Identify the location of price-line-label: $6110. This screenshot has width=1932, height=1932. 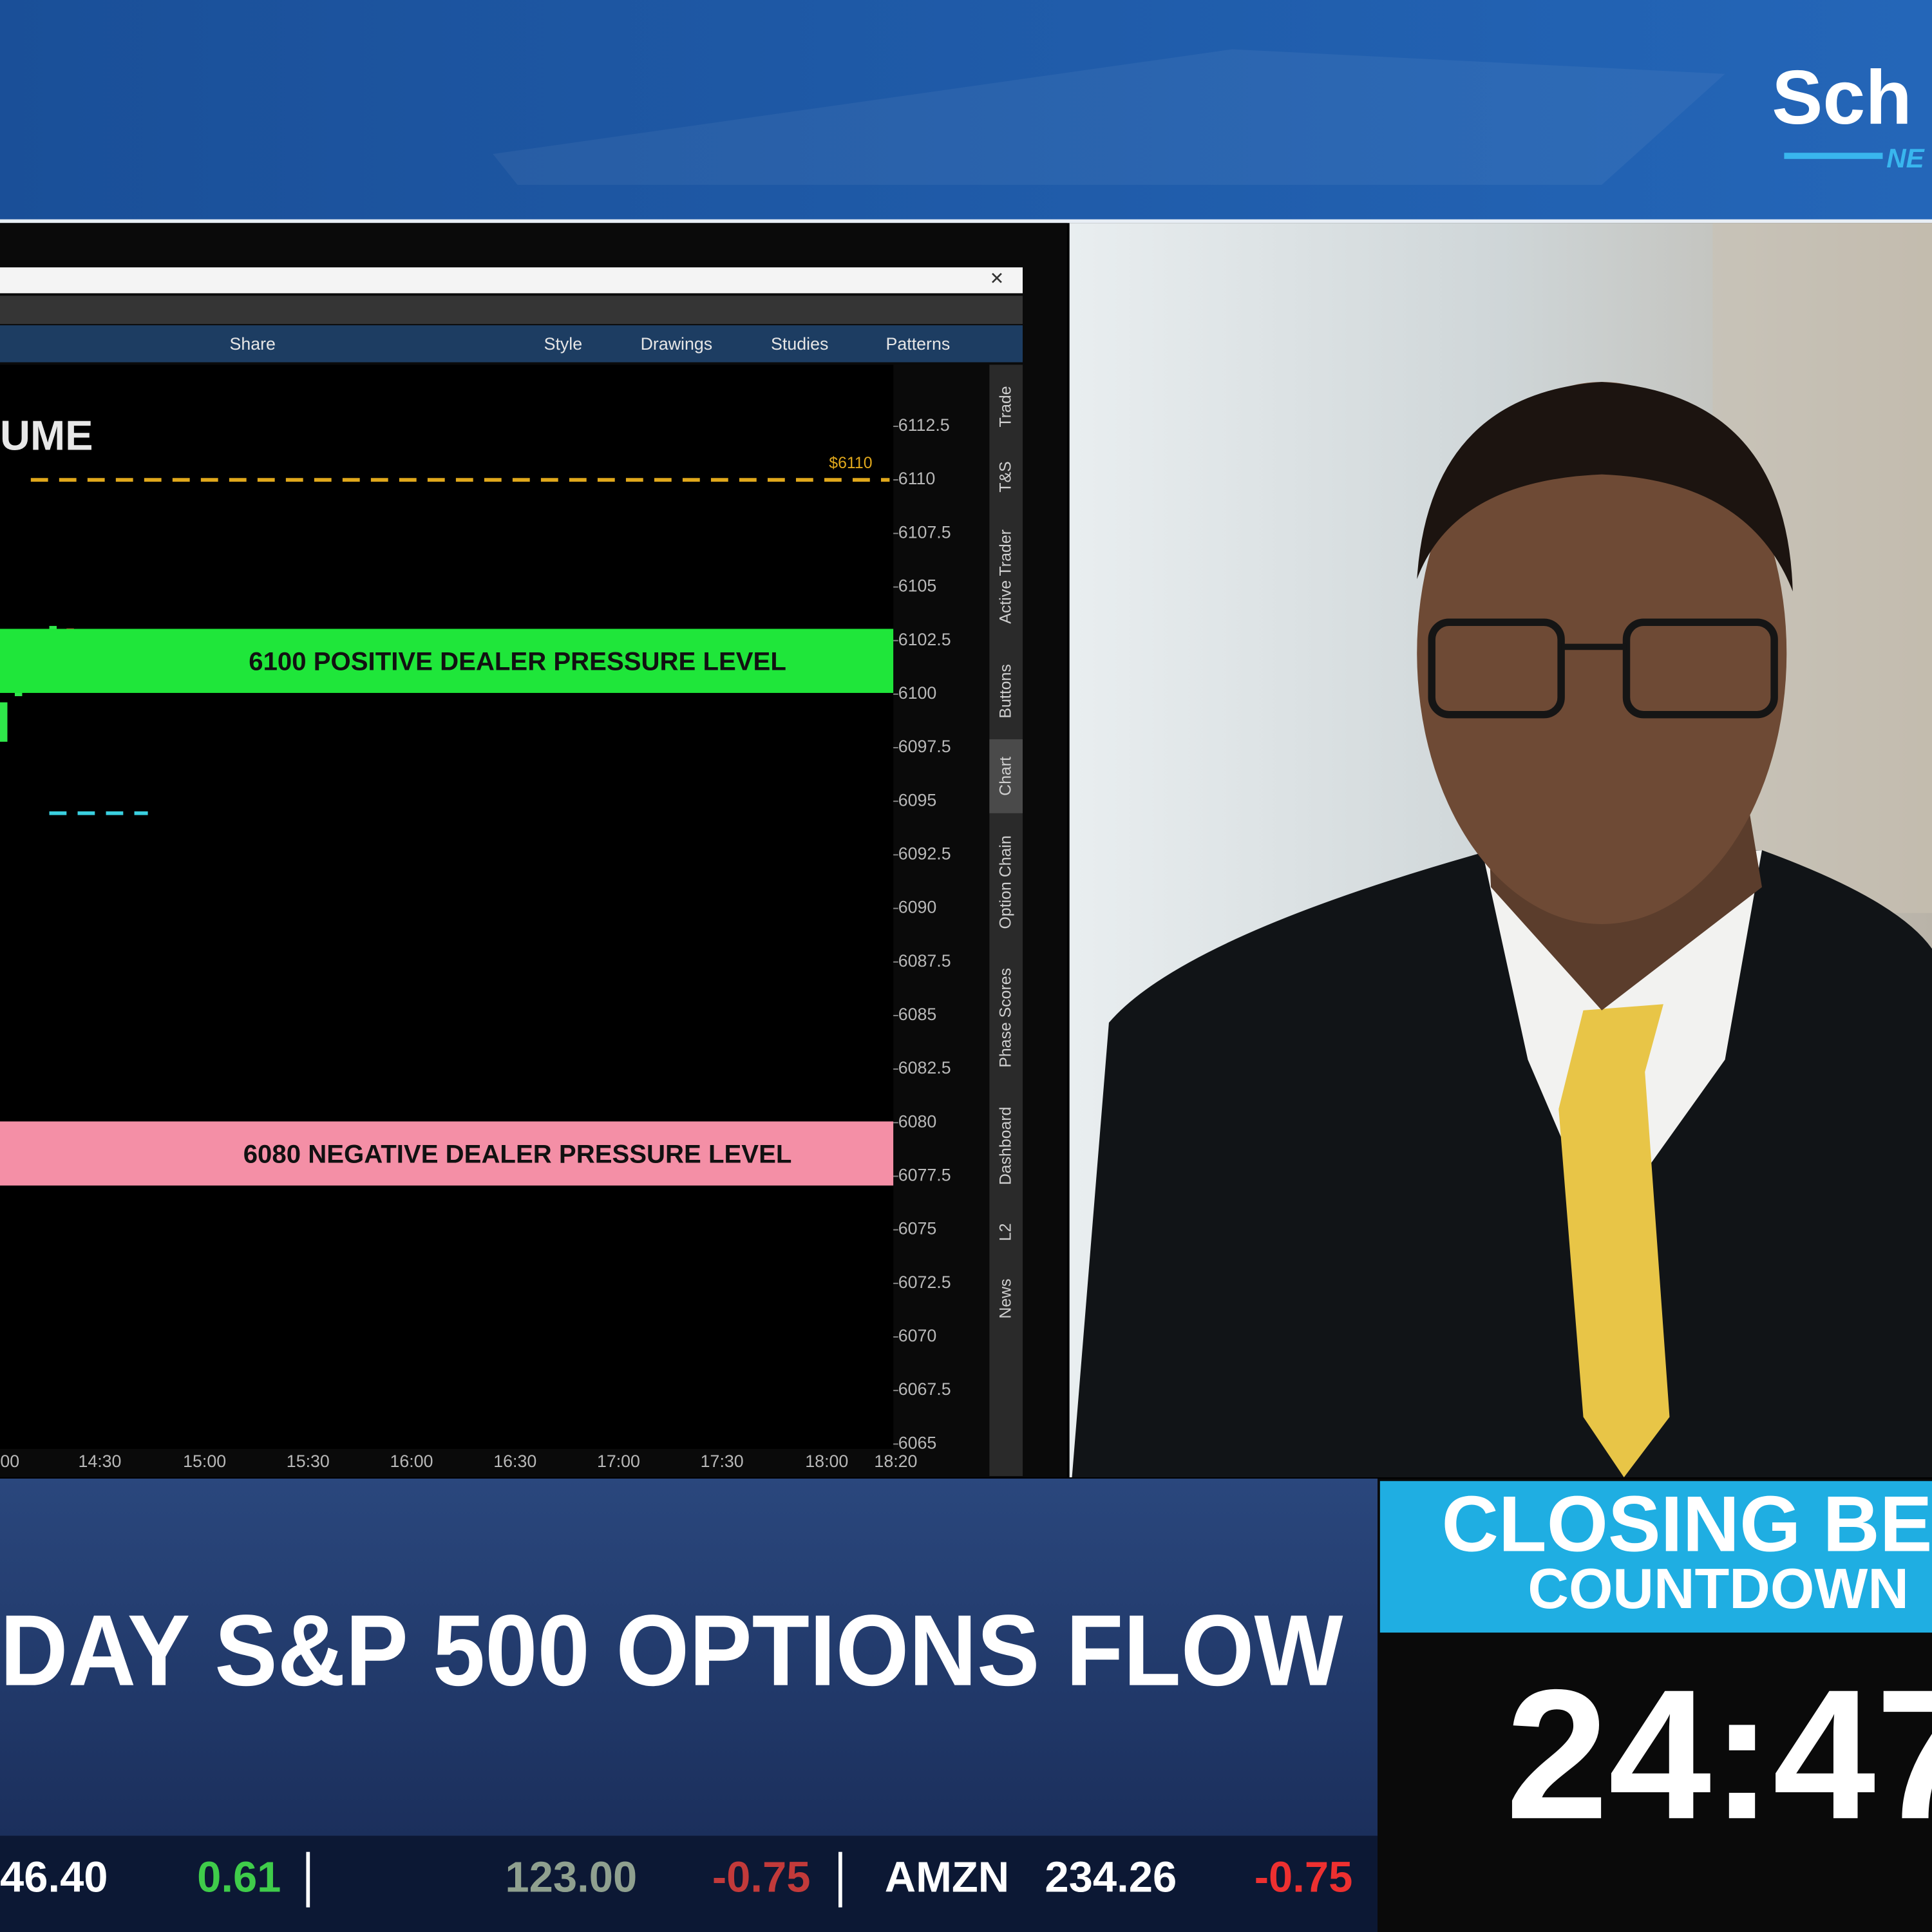
(850, 463).